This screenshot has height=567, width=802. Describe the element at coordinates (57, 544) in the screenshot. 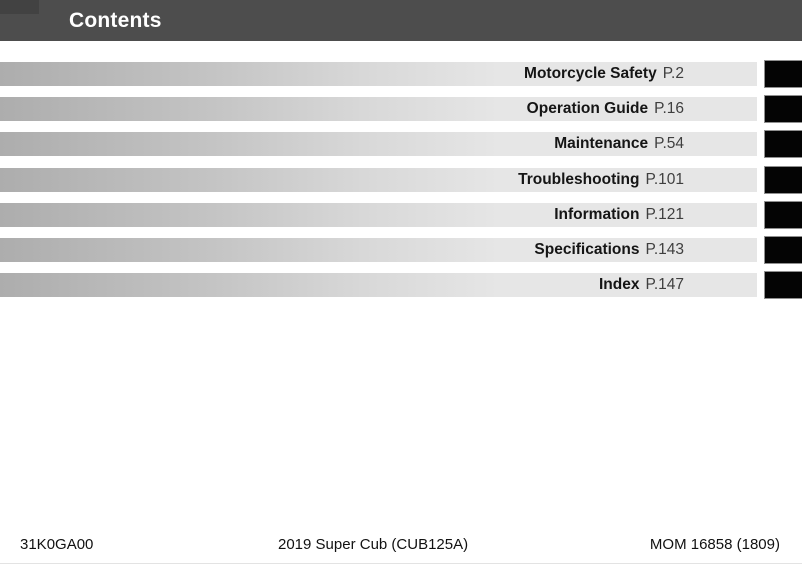

I see `footer-doc-code: 31K0GA00` at that location.